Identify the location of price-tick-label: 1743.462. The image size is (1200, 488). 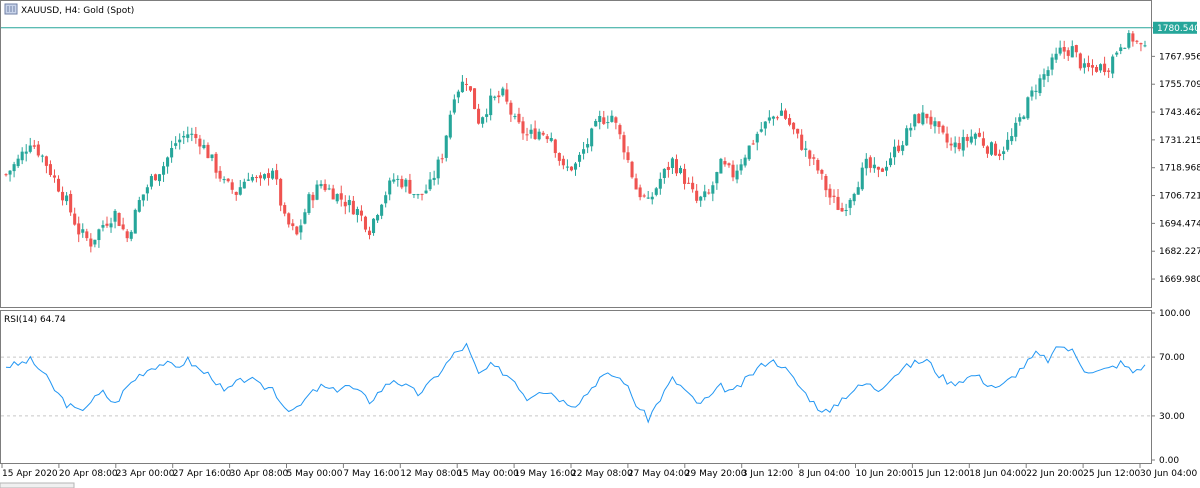
(1179, 113).